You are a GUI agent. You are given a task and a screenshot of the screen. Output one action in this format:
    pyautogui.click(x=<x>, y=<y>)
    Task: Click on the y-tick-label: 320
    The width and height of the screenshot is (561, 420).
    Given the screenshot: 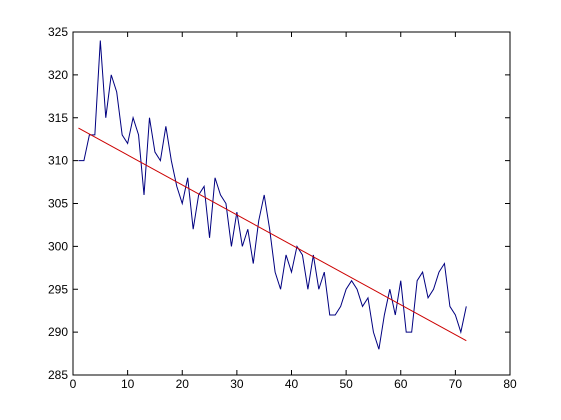 What is the action you would take?
    pyautogui.click(x=58, y=75)
    